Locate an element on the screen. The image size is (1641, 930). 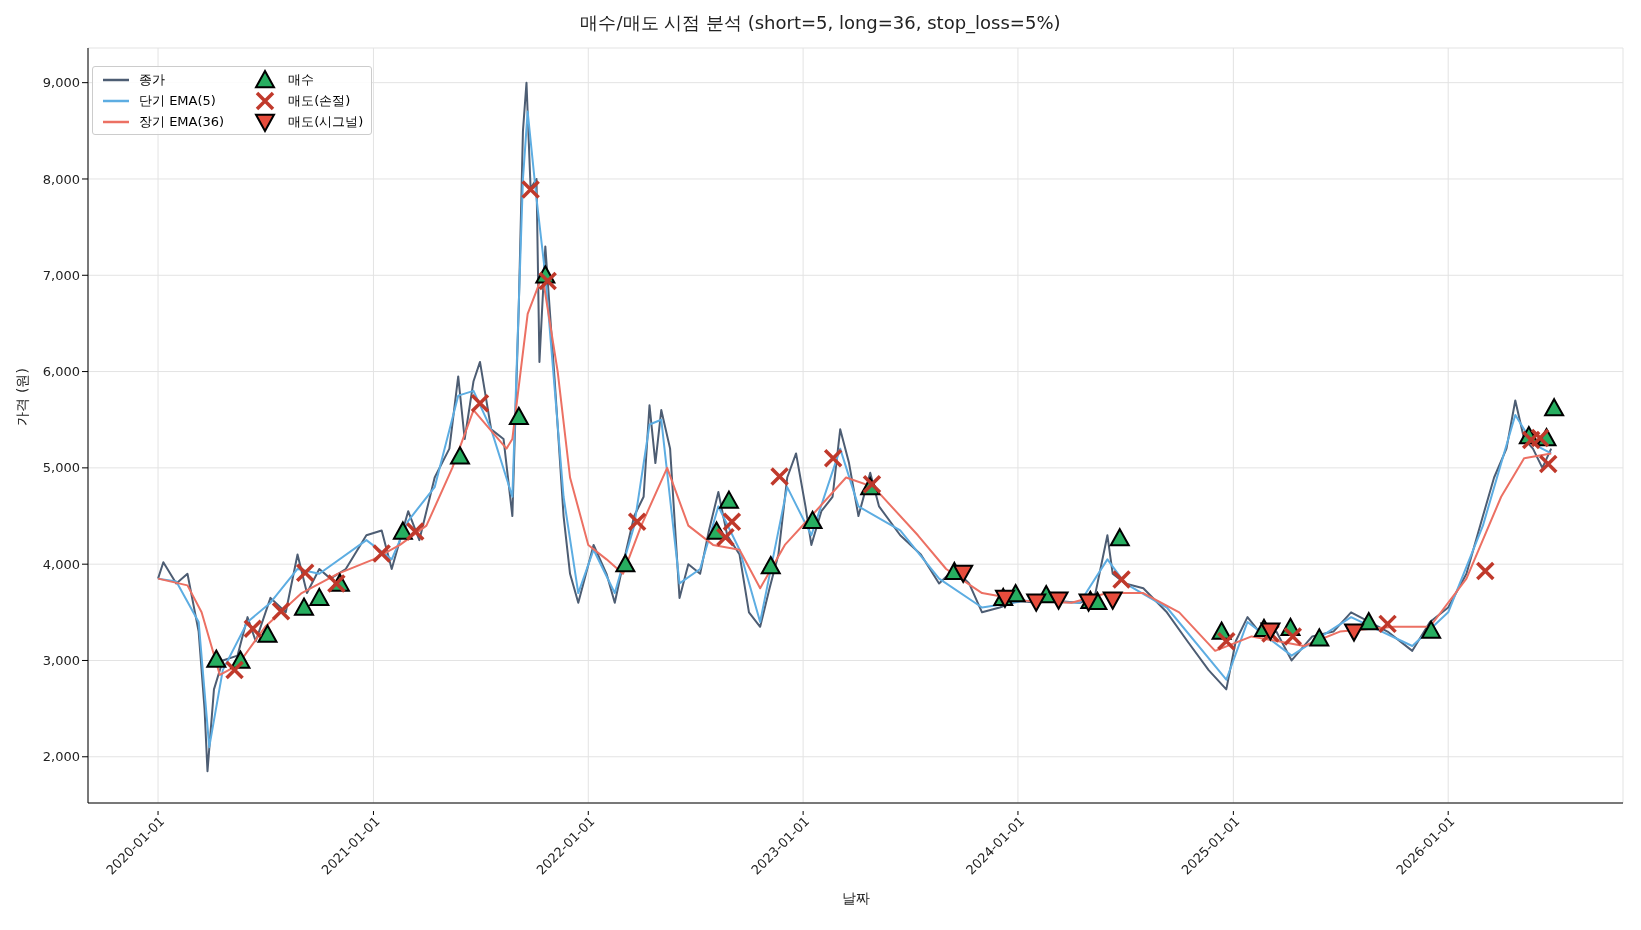
legend-label: 매수 is located at coordinates (301, 79).